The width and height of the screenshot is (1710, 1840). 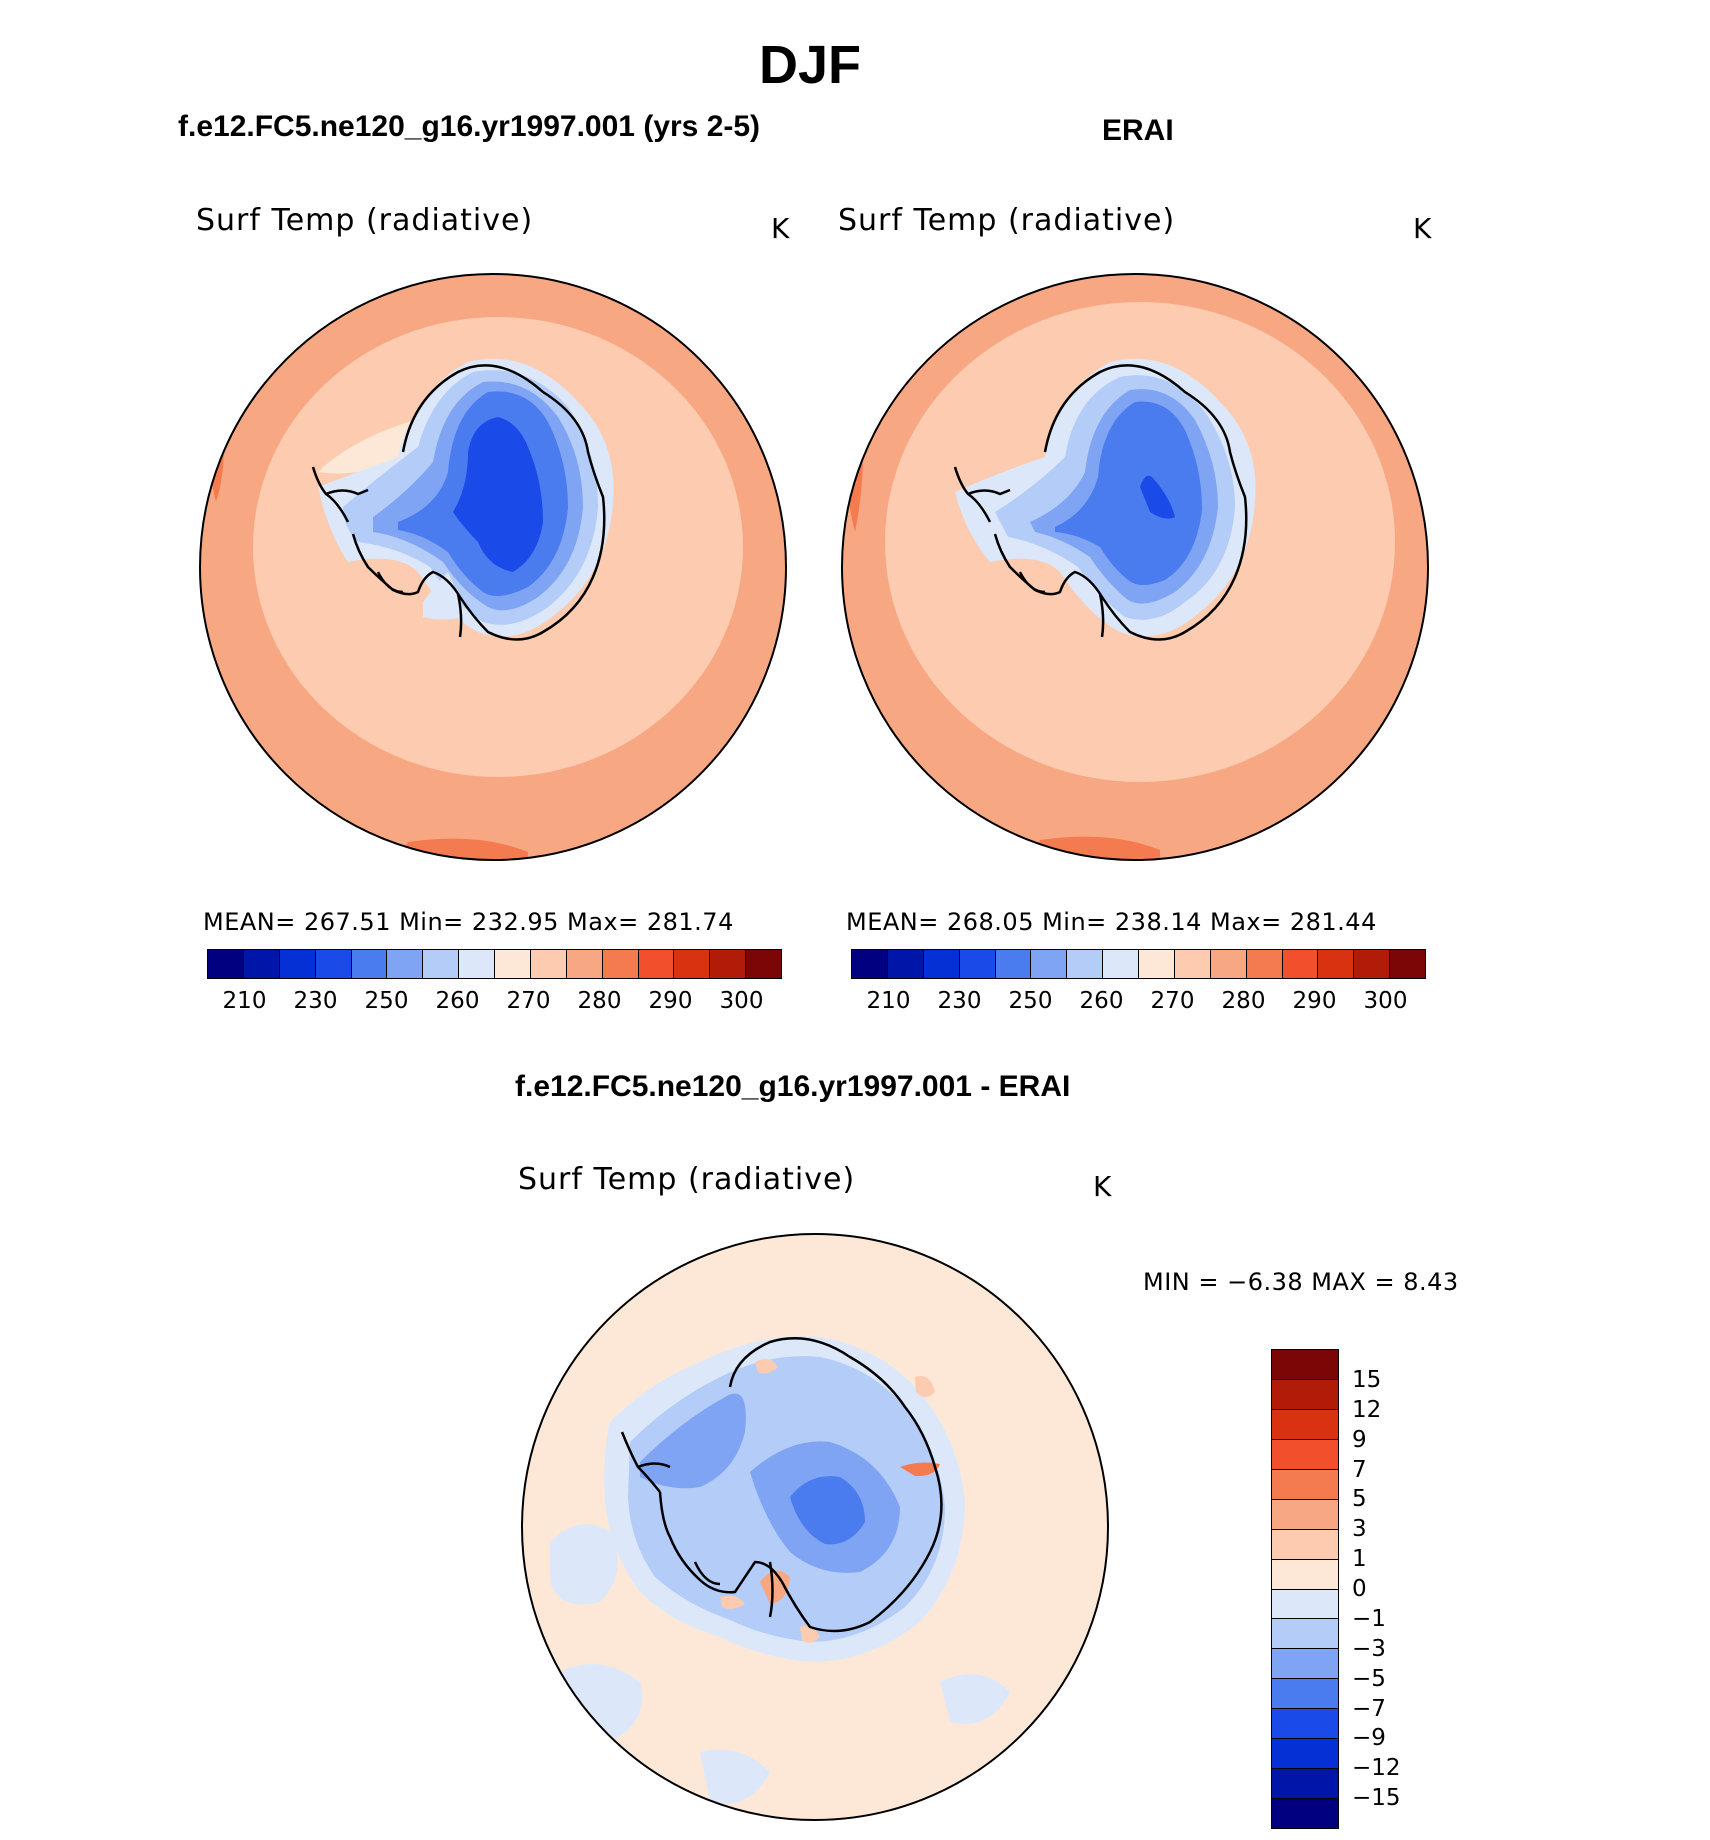 I want to click on panel-title-difference: f.e12.FC5.ne120_g16.yr1997.001 - ERAI, so click(x=793, y=1086).